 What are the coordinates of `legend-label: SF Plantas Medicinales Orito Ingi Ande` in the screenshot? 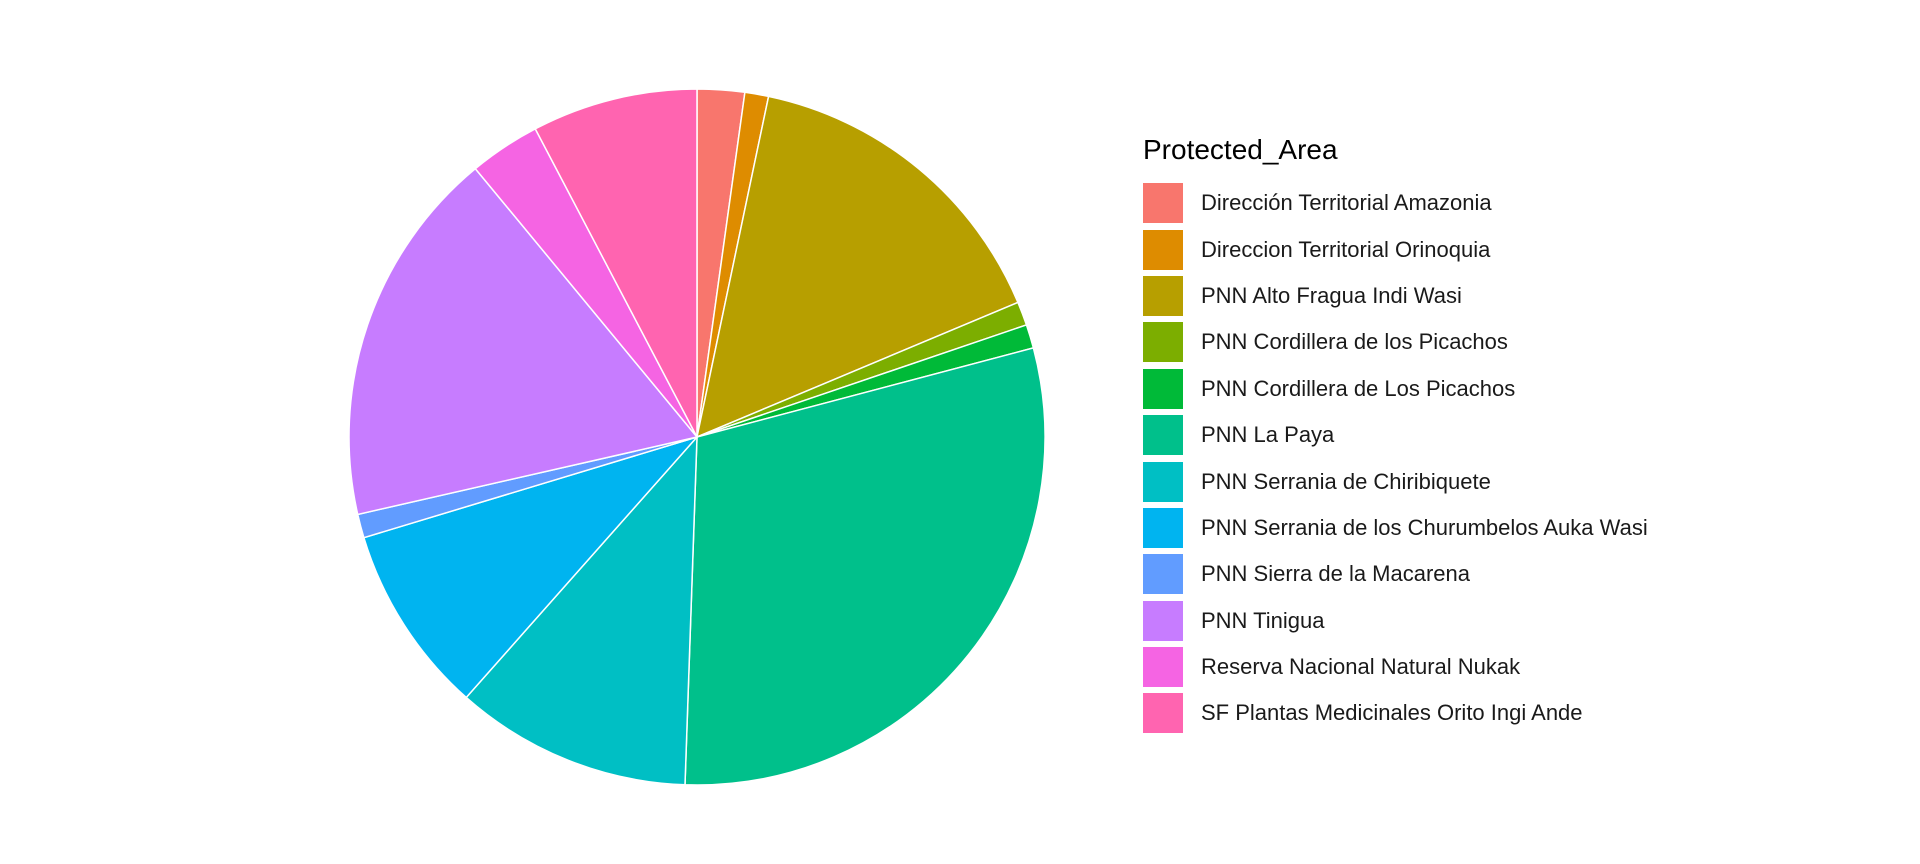 It's located at (1392, 713).